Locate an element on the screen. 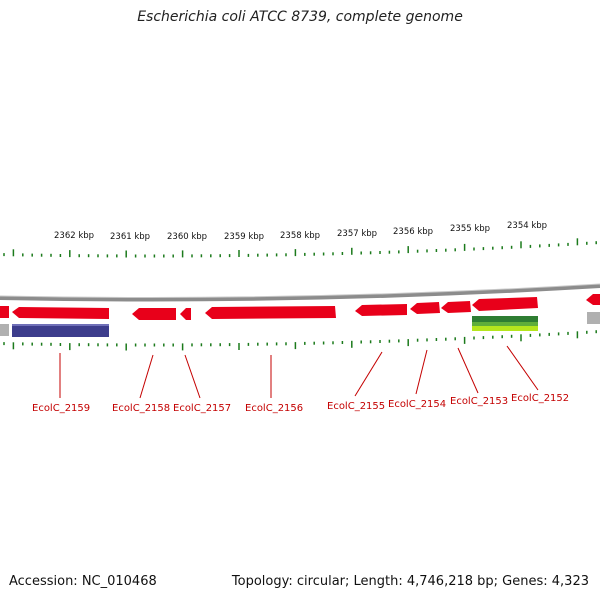 The image size is (600, 600). scale-label: 2357 kbp is located at coordinates (357, 234).